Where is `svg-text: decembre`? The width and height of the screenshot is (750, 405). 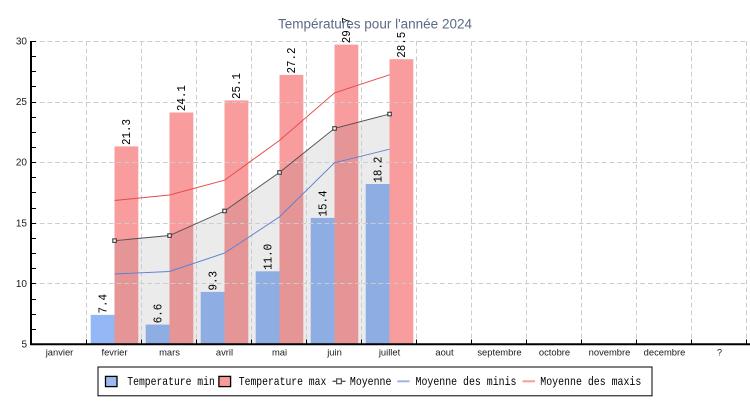
svg-text: decembre is located at coordinates (665, 352).